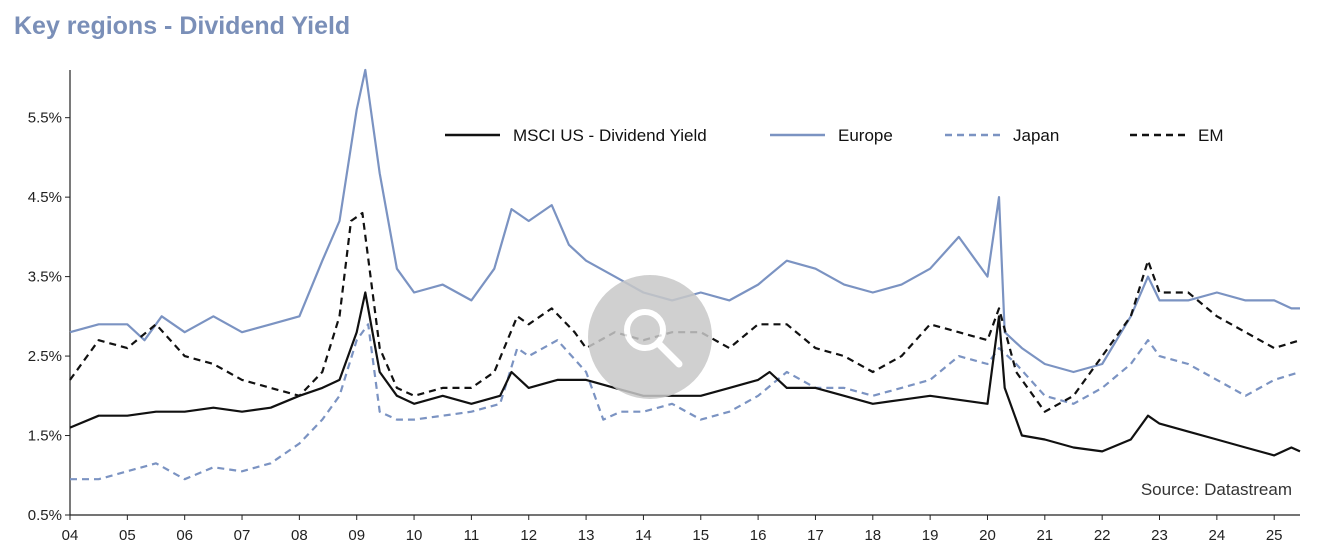 The width and height of the screenshot is (1326, 555). What do you see at coordinates (45, 118) in the screenshot?
I see `y-tick-label: 5.5%` at bounding box center [45, 118].